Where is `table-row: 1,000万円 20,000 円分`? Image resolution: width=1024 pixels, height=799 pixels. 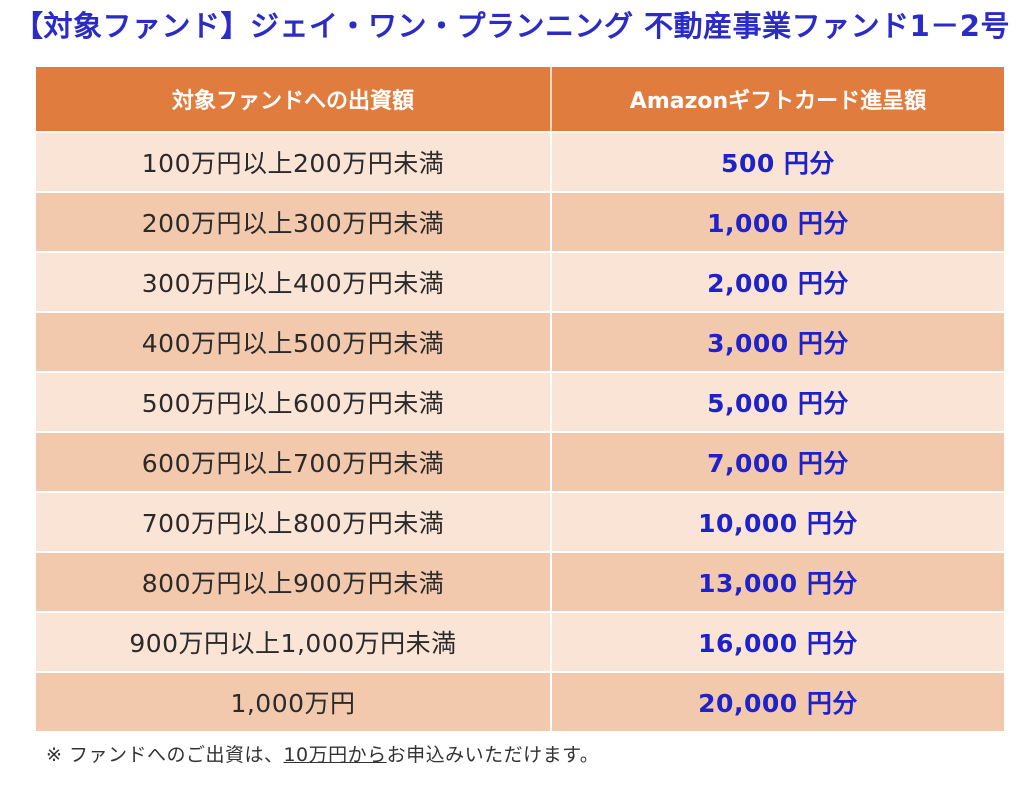
table-row: 1,000万円 20,000 円分 is located at coordinates (520, 702).